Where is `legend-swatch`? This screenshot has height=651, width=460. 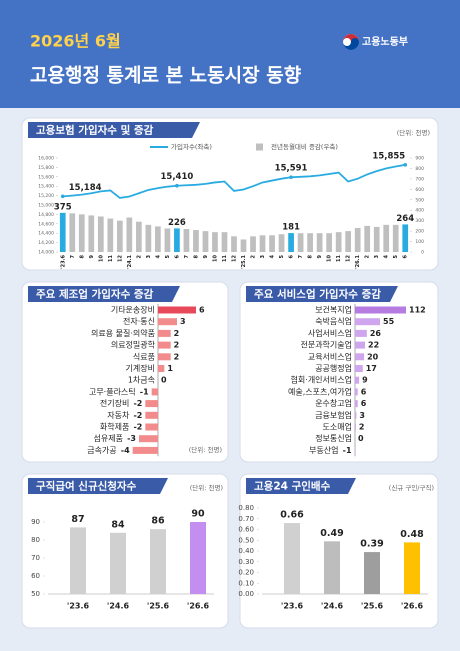 legend-swatch is located at coordinates (259, 147).